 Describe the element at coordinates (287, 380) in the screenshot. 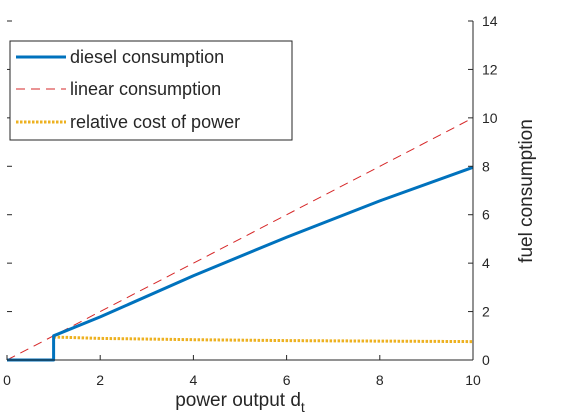

I see `x-tick-label: 6` at that location.